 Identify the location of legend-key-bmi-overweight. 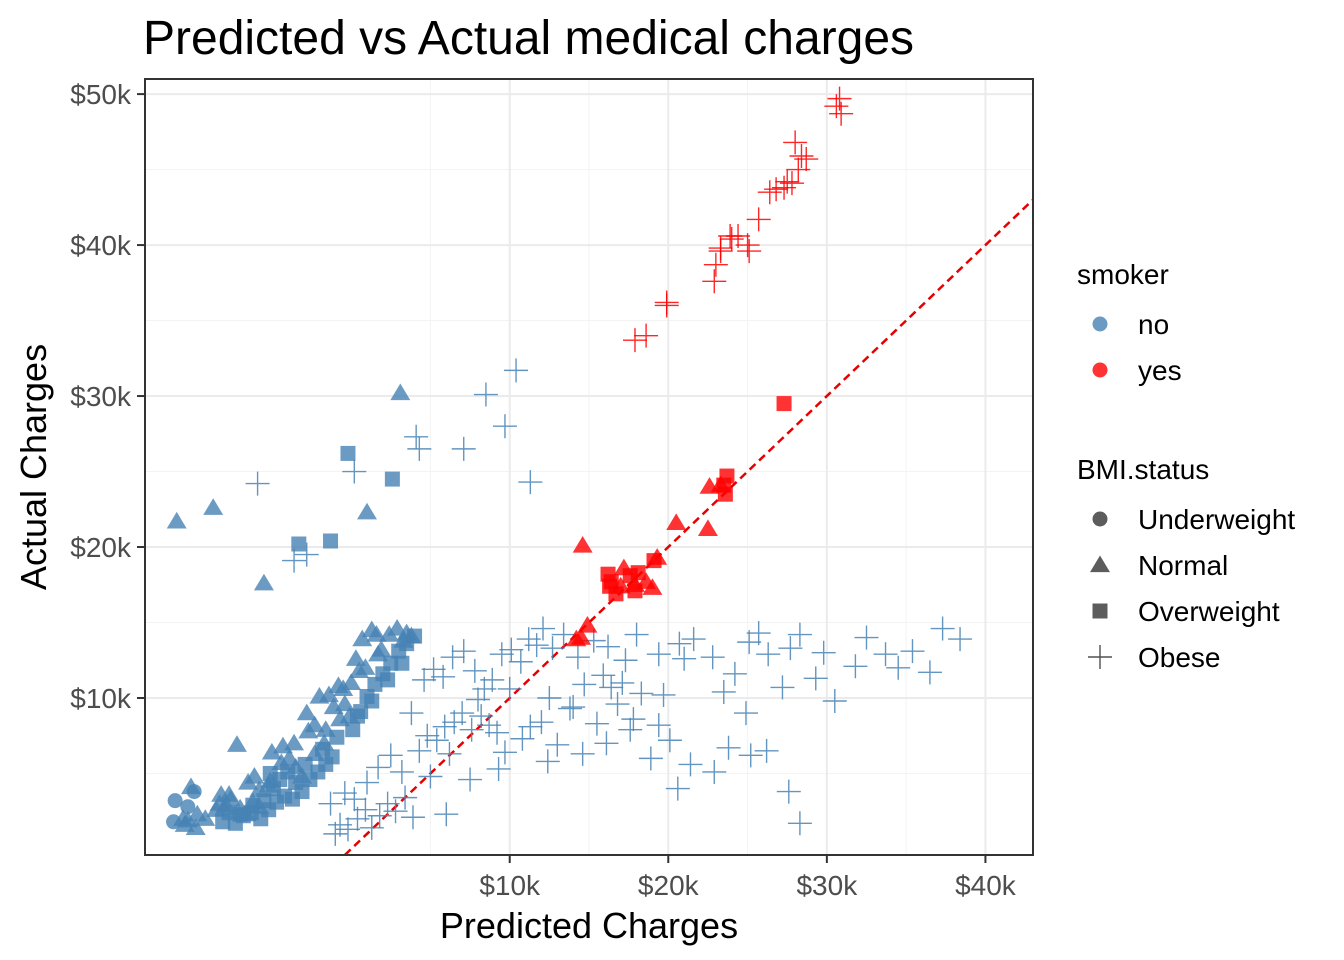
(1100, 611).